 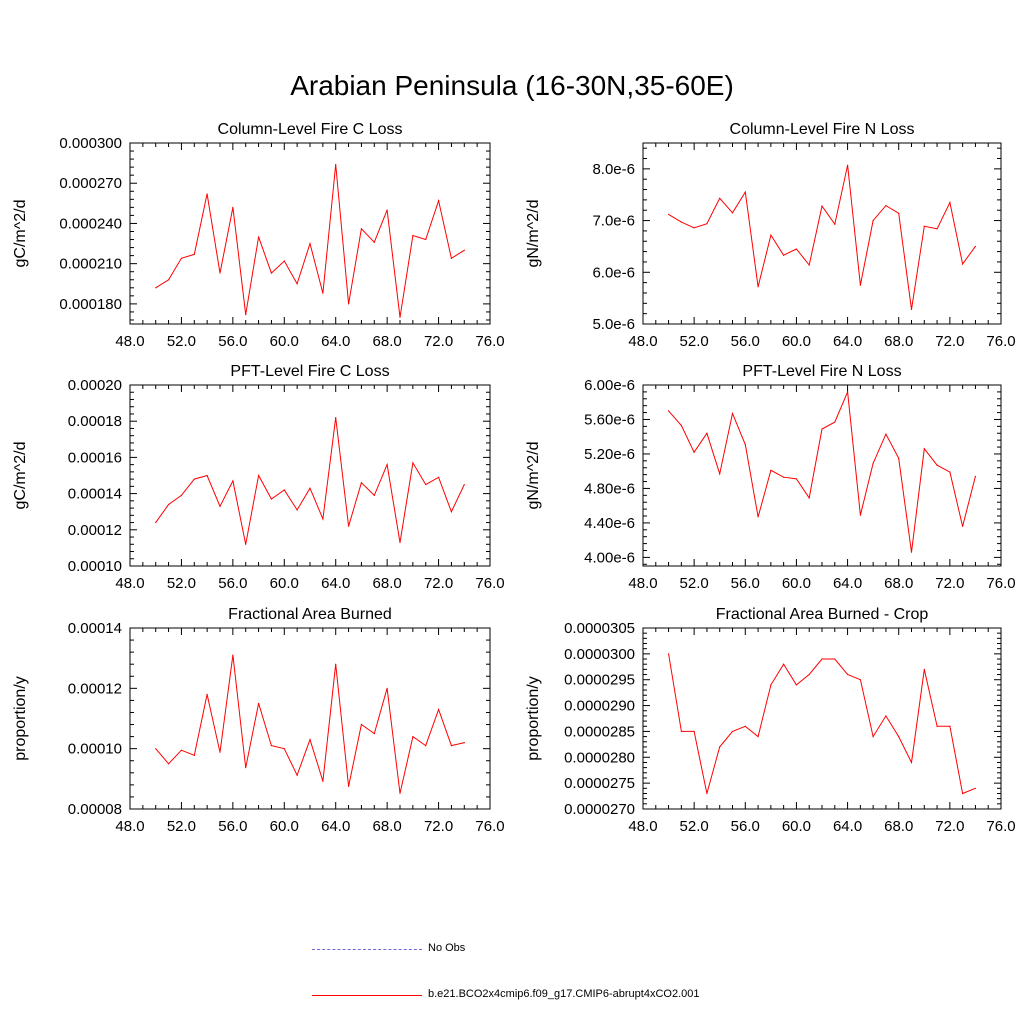 What do you see at coordinates (609, 385) in the screenshot?
I see `y-tick-label: 6.00e-6` at bounding box center [609, 385].